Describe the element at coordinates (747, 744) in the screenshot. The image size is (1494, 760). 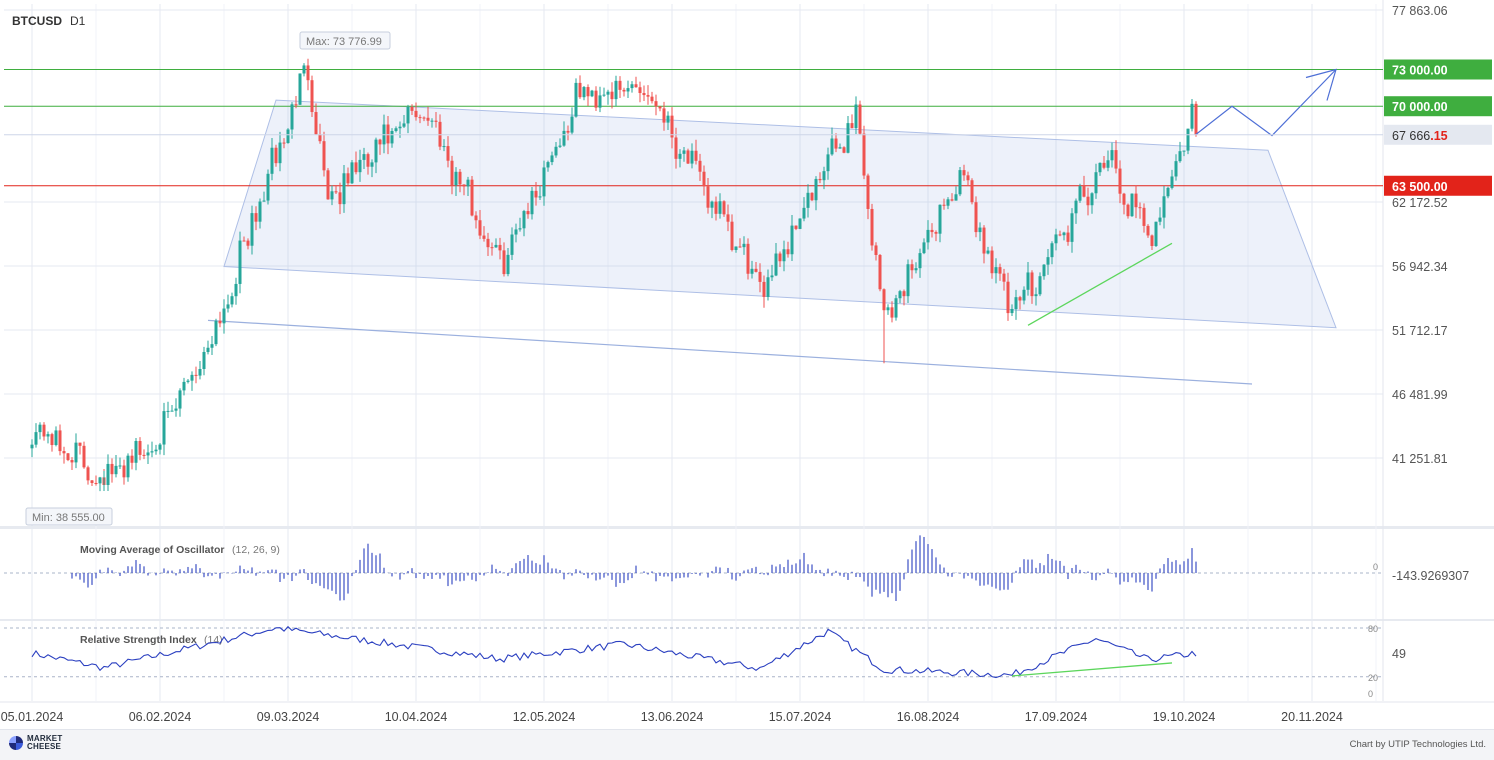
I see `footer-bar` at that location.